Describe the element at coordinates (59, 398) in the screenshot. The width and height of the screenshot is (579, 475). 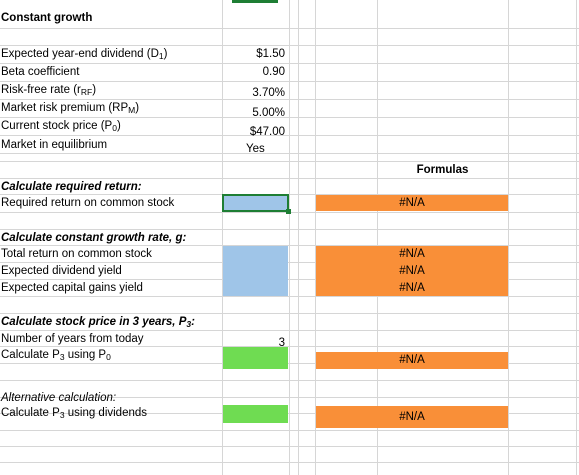
I see `alternative-heading: Alternative calculation:` at that location.